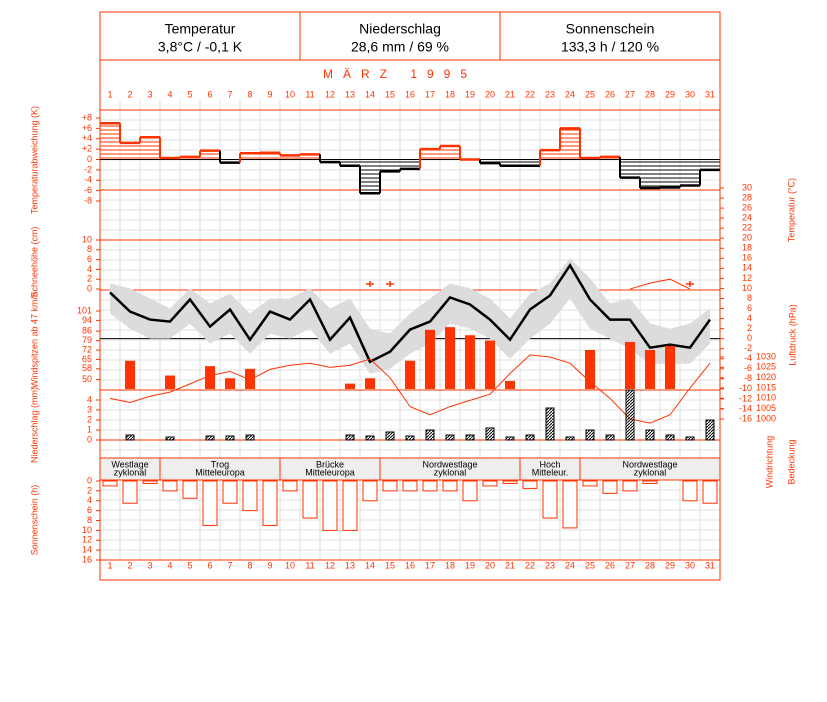 The image size is (827, 702). Describe the element at coordinates (34, 160) in the screenshot. I see `axis-title: Temperaturabweichung (K)` at that location.